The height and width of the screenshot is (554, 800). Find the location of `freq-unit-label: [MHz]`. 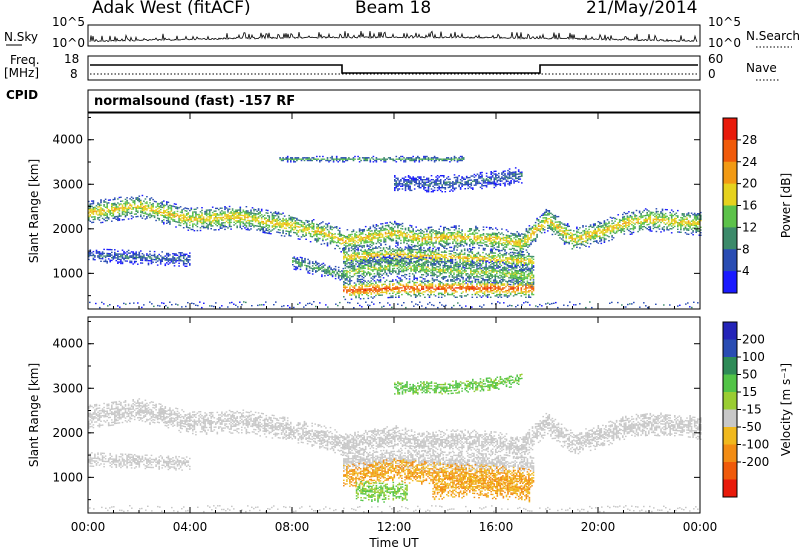

freq-unit-label: [MHz] is located at coordinates (22, 73).